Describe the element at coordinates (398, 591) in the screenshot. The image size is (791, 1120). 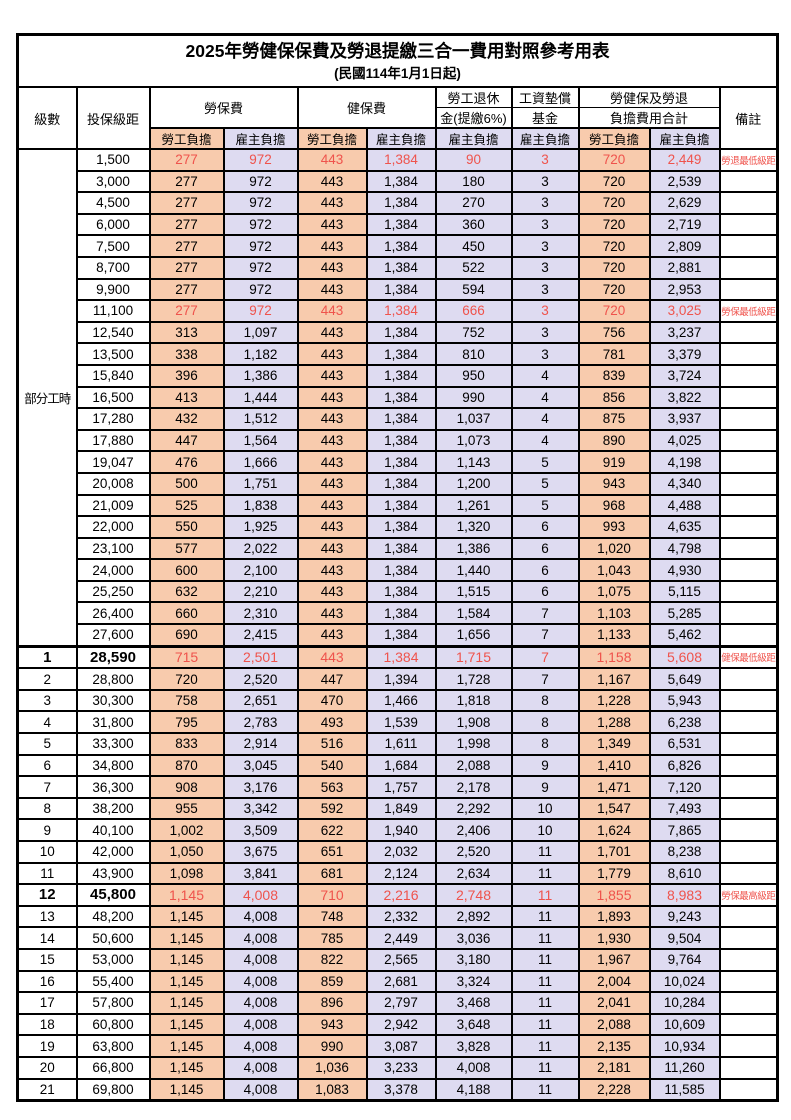
I see `table-row: 25,250 632 2,210 443 1,384 1,515 6 1,075 5,115` at that location.